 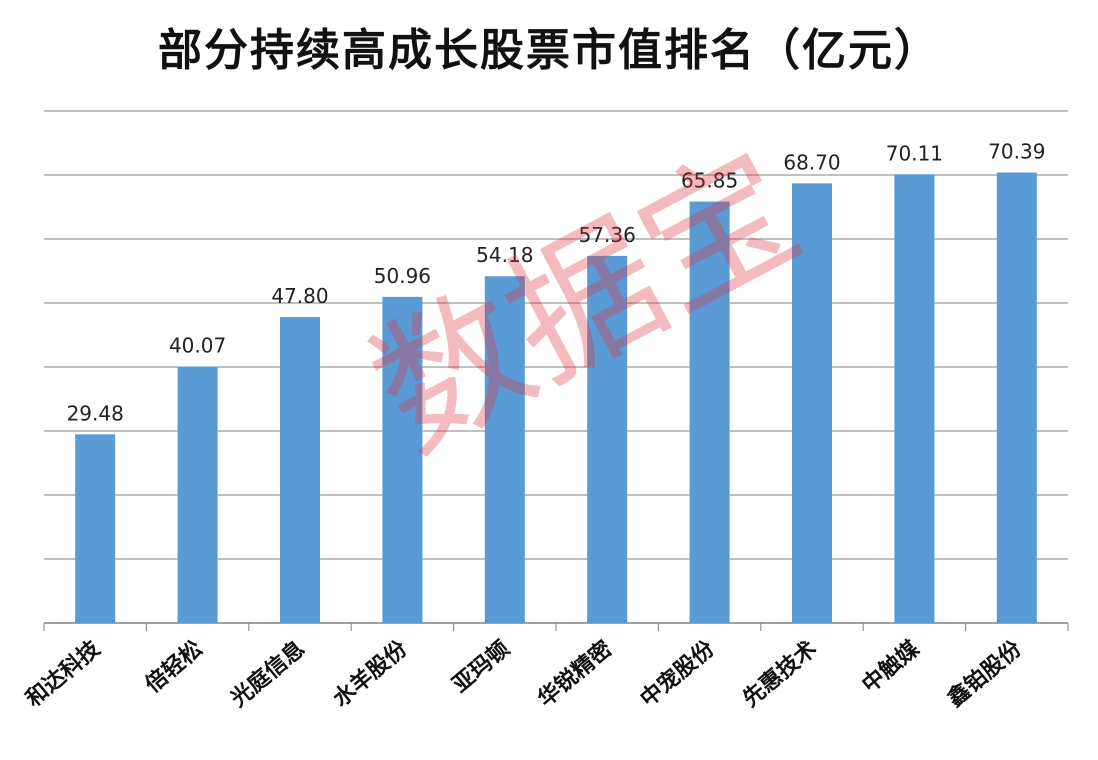 I want to click on x-tick-label: 中触媒, so click(x=891, y=666).